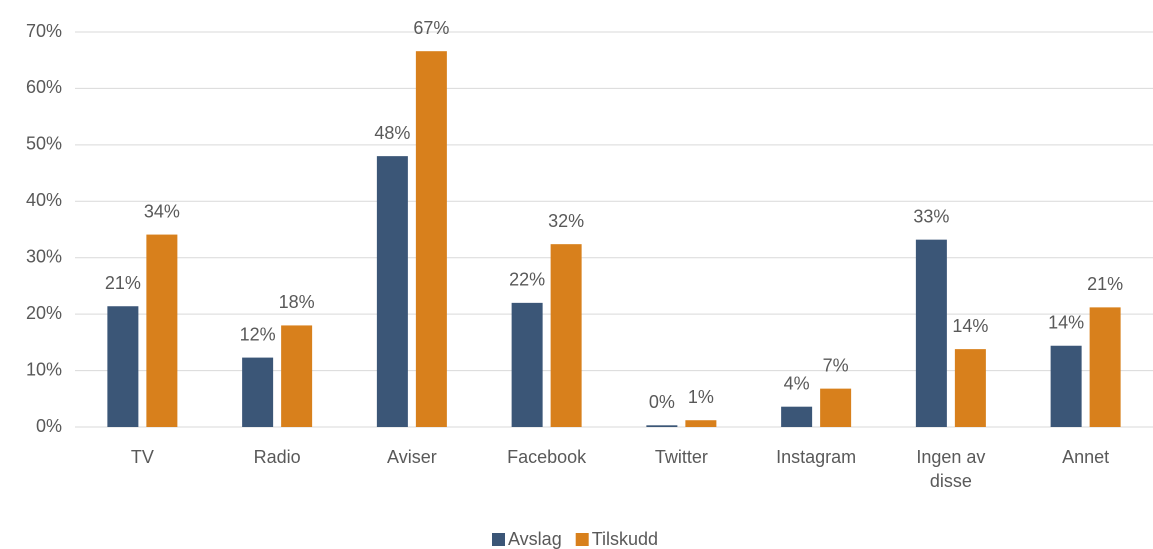 The width and height of the screenshot is (1153, 549). Describe the element at coordinates (836, 365) in the screenshot. I see `data-label: 7%` at that location.